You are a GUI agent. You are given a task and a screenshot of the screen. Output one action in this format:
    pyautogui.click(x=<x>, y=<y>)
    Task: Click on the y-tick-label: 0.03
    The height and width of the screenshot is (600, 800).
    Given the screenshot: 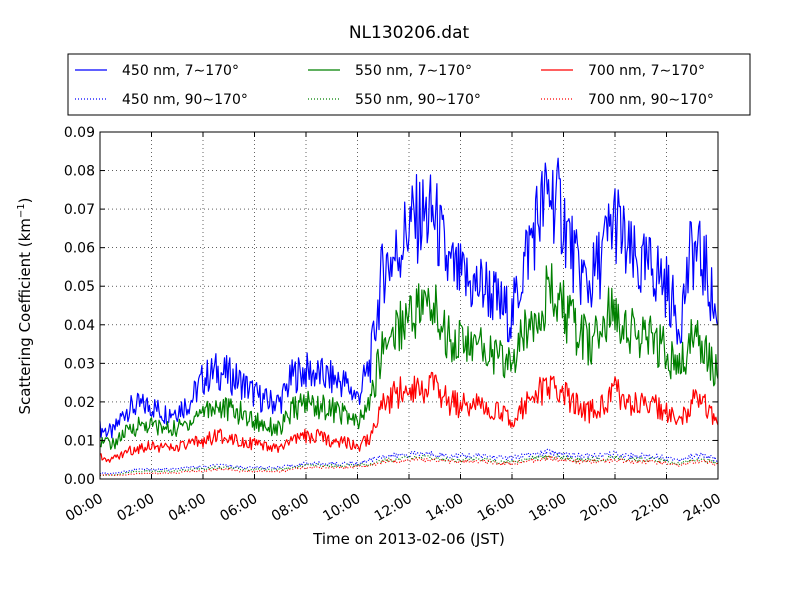 What is the action you would take?
    pyautogui.click(x=79, y=364)
    